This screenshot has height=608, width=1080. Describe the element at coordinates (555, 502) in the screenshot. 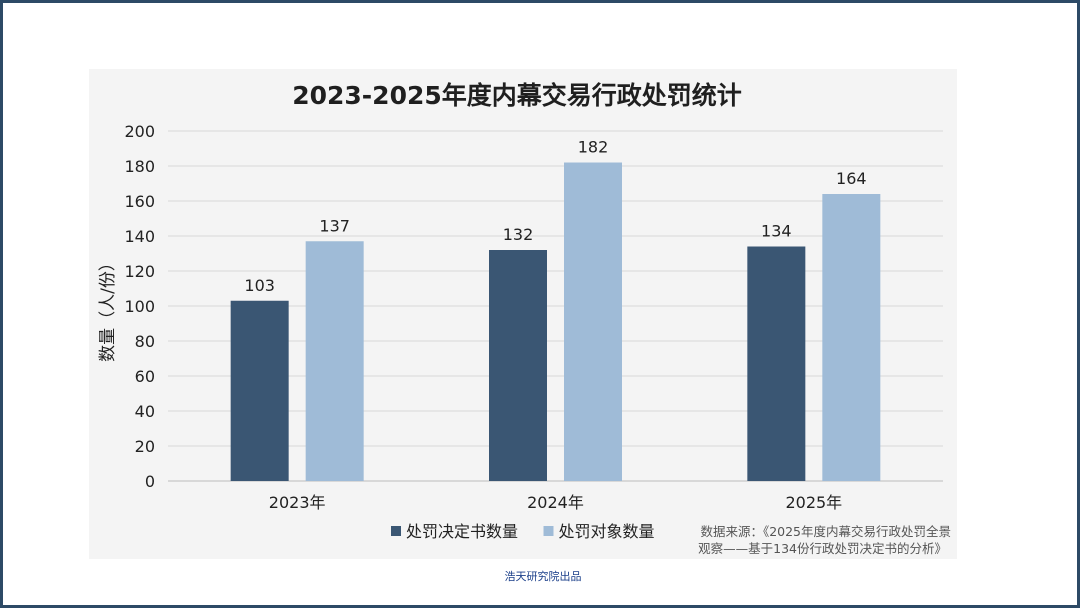

I see `x-tick-label: 2024年` at that location.